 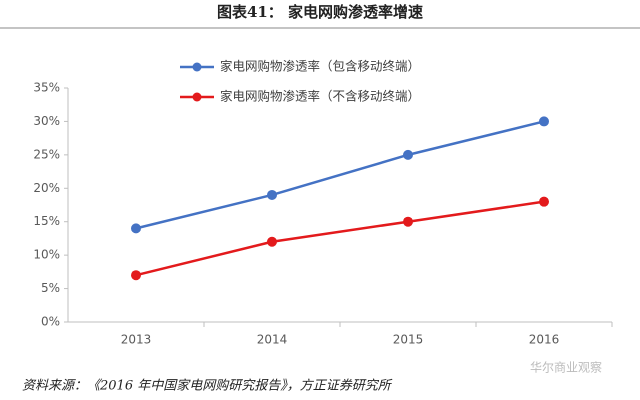 I want to click on chart-title: 图表41： 家电网购渗透率增速, so click(x=320, y=12).